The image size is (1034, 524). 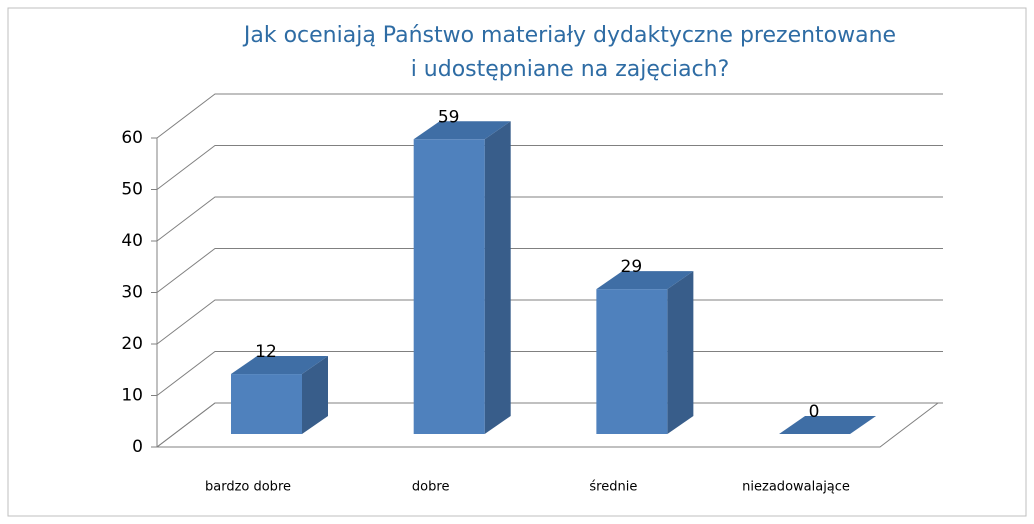 I want to click on y-tick-label: 50, so click(x=132, y=190).